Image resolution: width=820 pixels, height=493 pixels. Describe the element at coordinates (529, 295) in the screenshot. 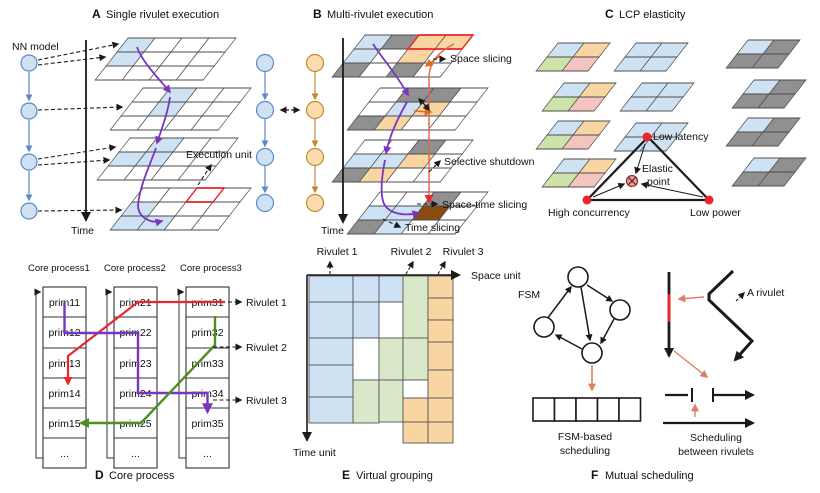

I see `fsm-label: FSM` at that location.